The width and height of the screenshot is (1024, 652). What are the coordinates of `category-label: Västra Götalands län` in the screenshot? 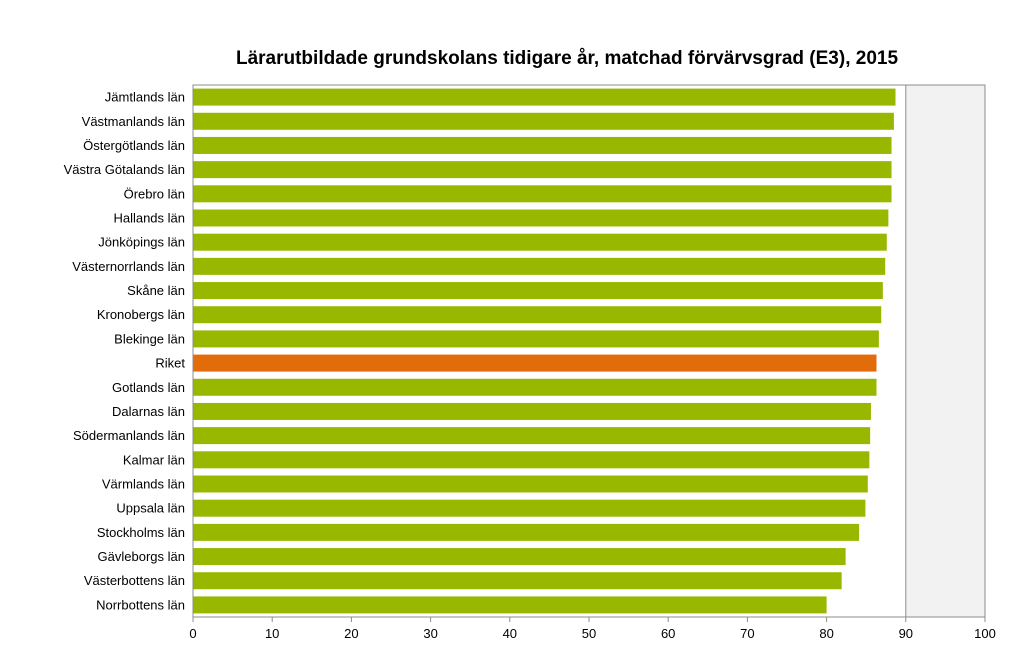 It's located at (124, 169).